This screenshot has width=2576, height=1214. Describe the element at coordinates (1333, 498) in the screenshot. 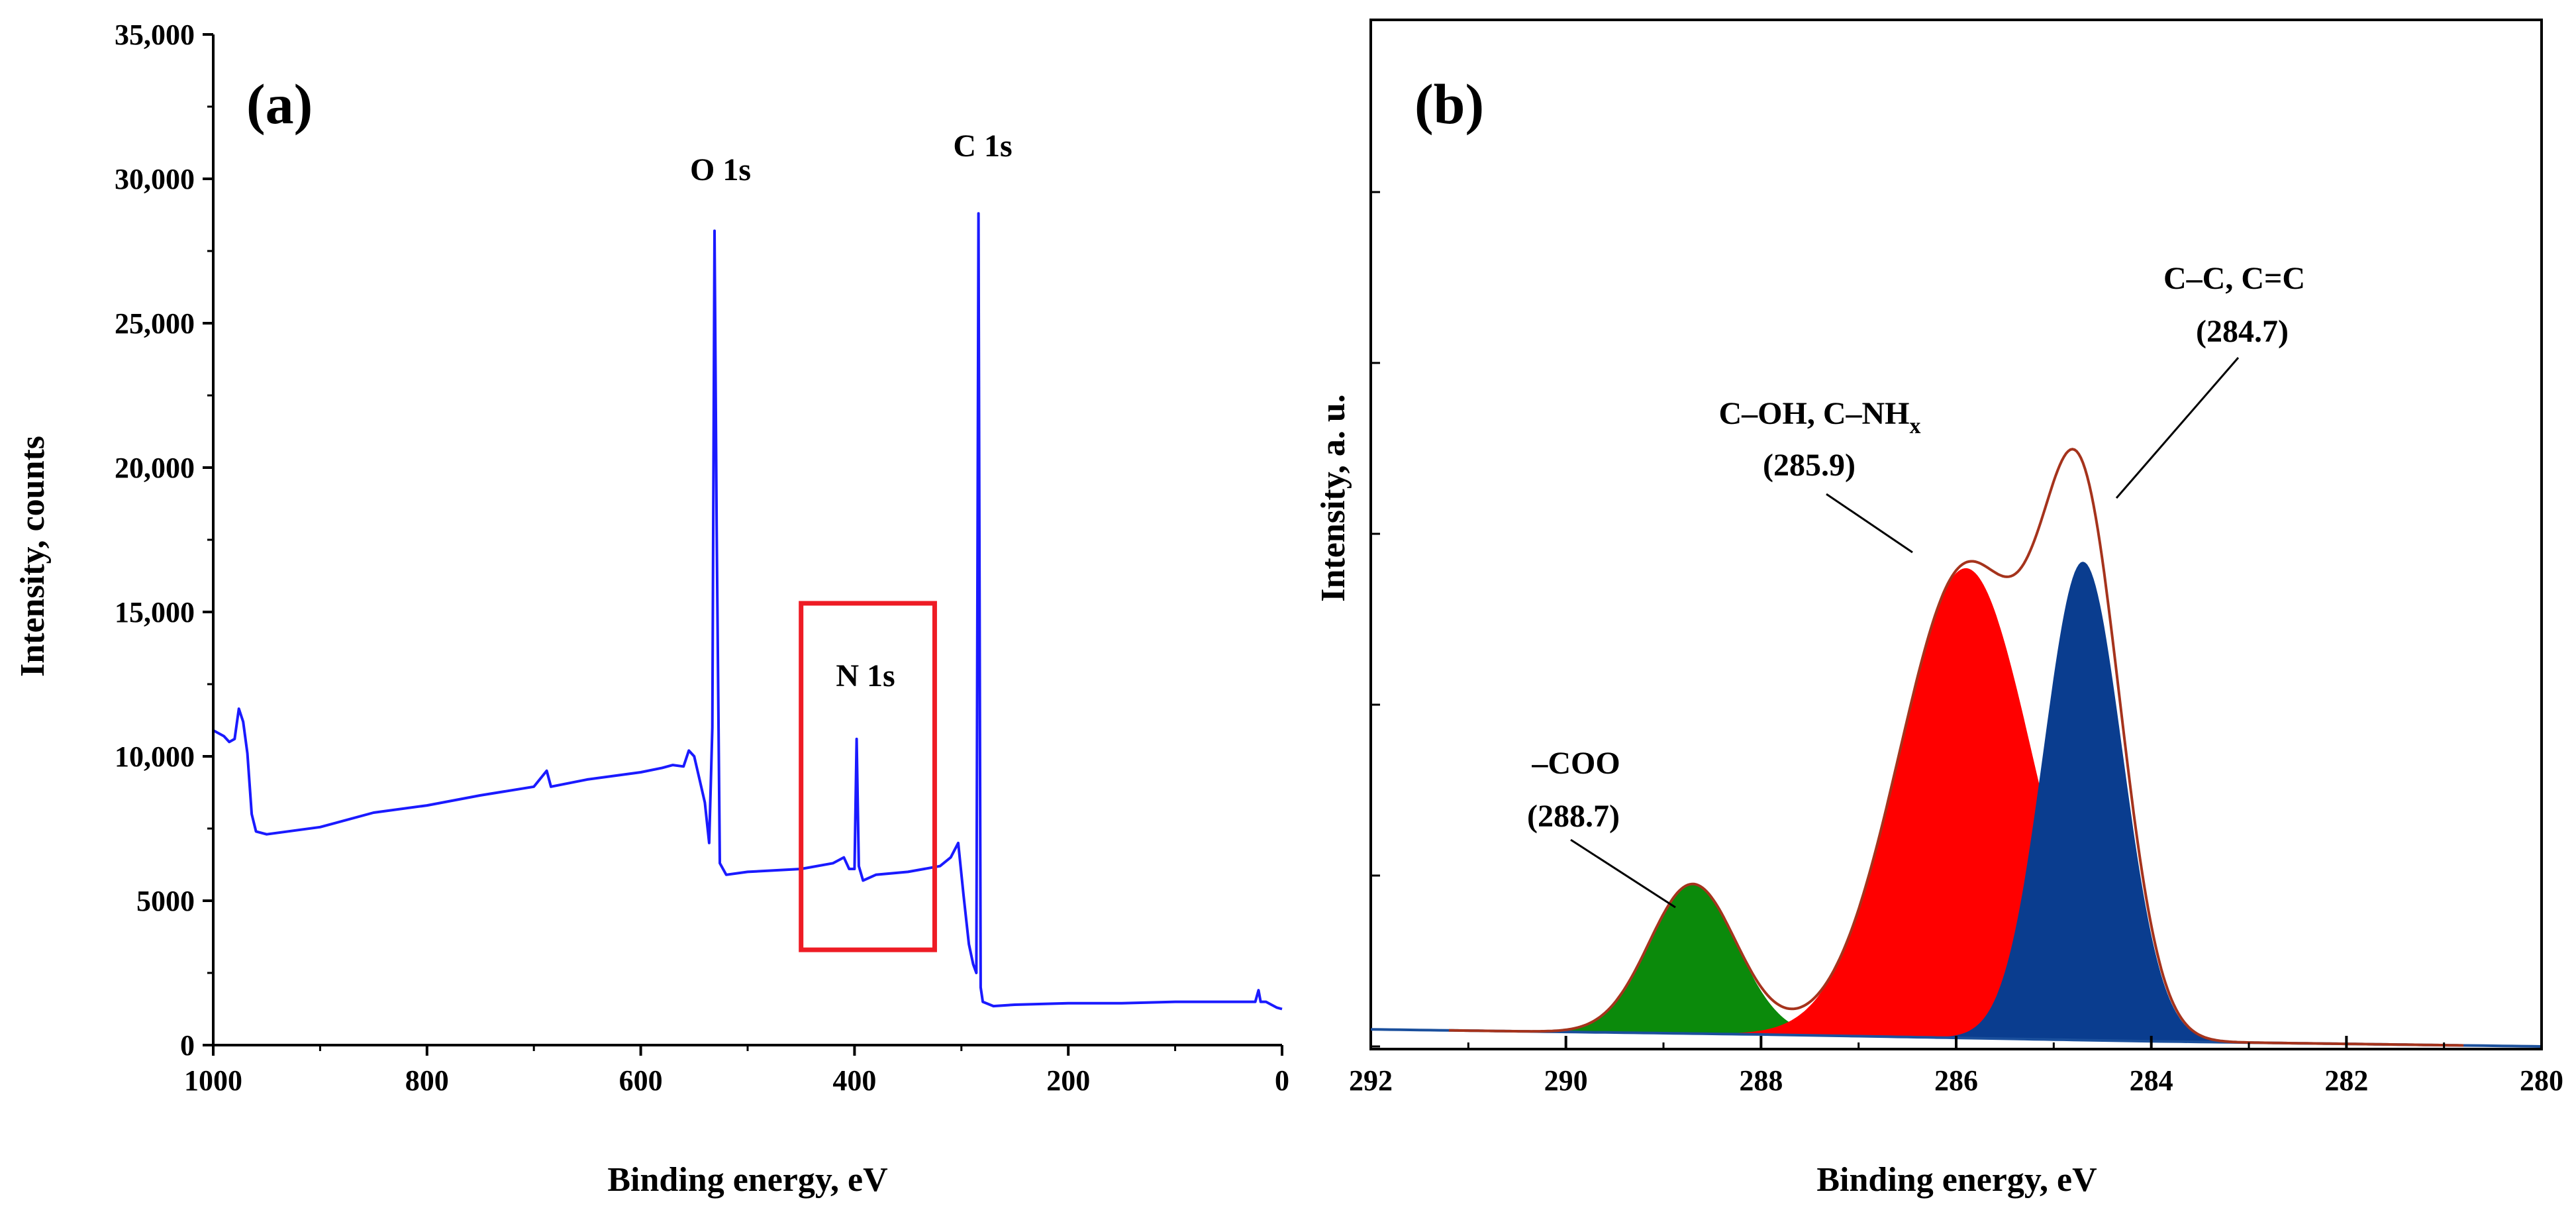

I see `y-axis-title: Intensity, a. u.` at that location.